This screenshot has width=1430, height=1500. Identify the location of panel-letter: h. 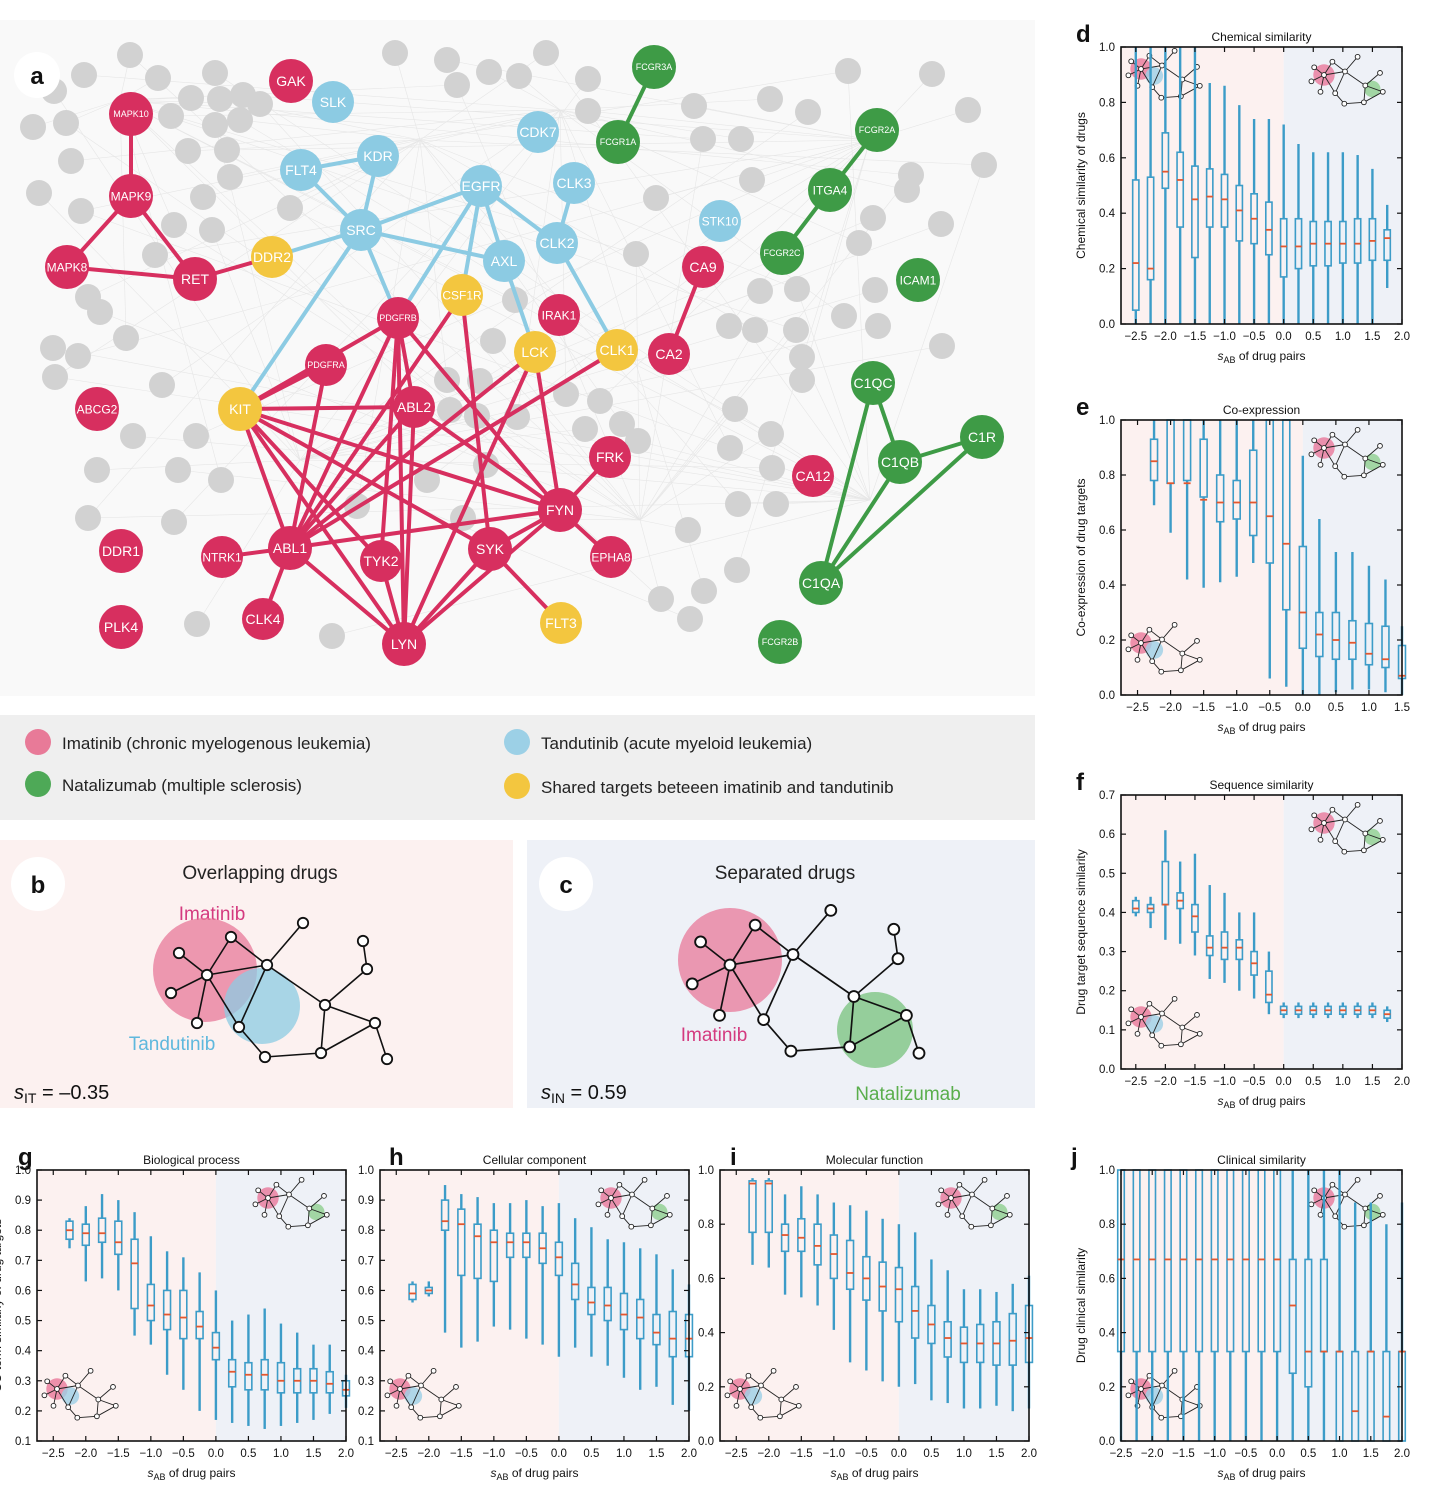
(396, 1157).